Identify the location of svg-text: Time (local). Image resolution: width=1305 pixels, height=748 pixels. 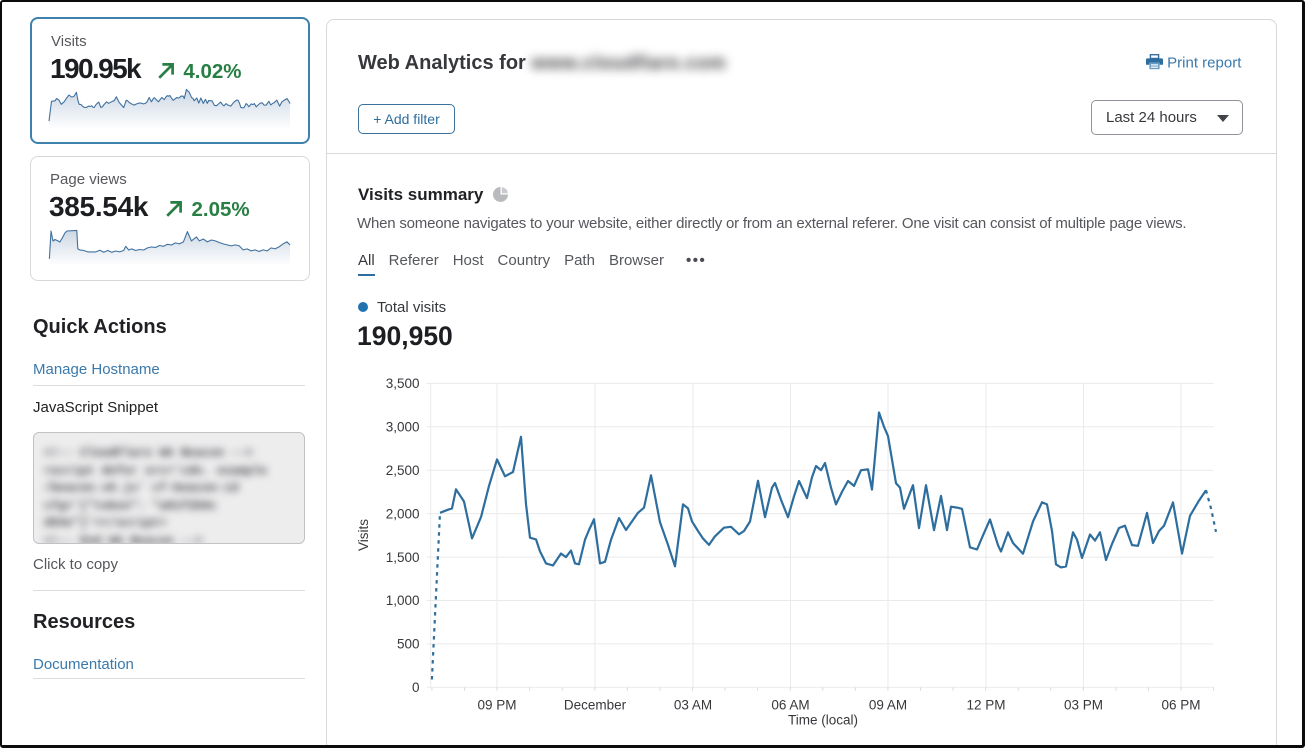
(823, 720).